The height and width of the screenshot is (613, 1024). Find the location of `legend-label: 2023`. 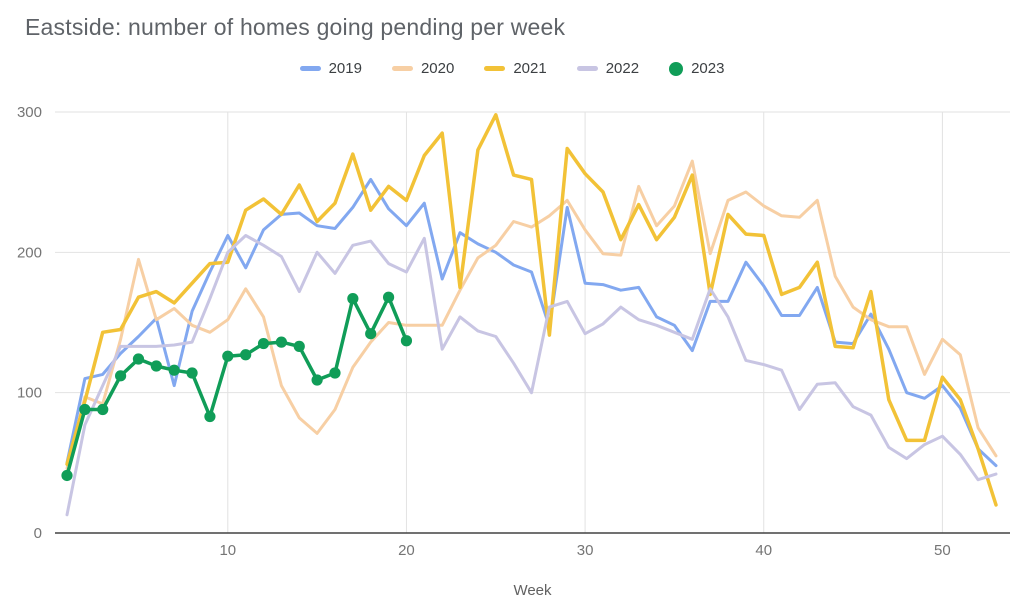

legend-label: 2023 is located at coordinates (708, 68).